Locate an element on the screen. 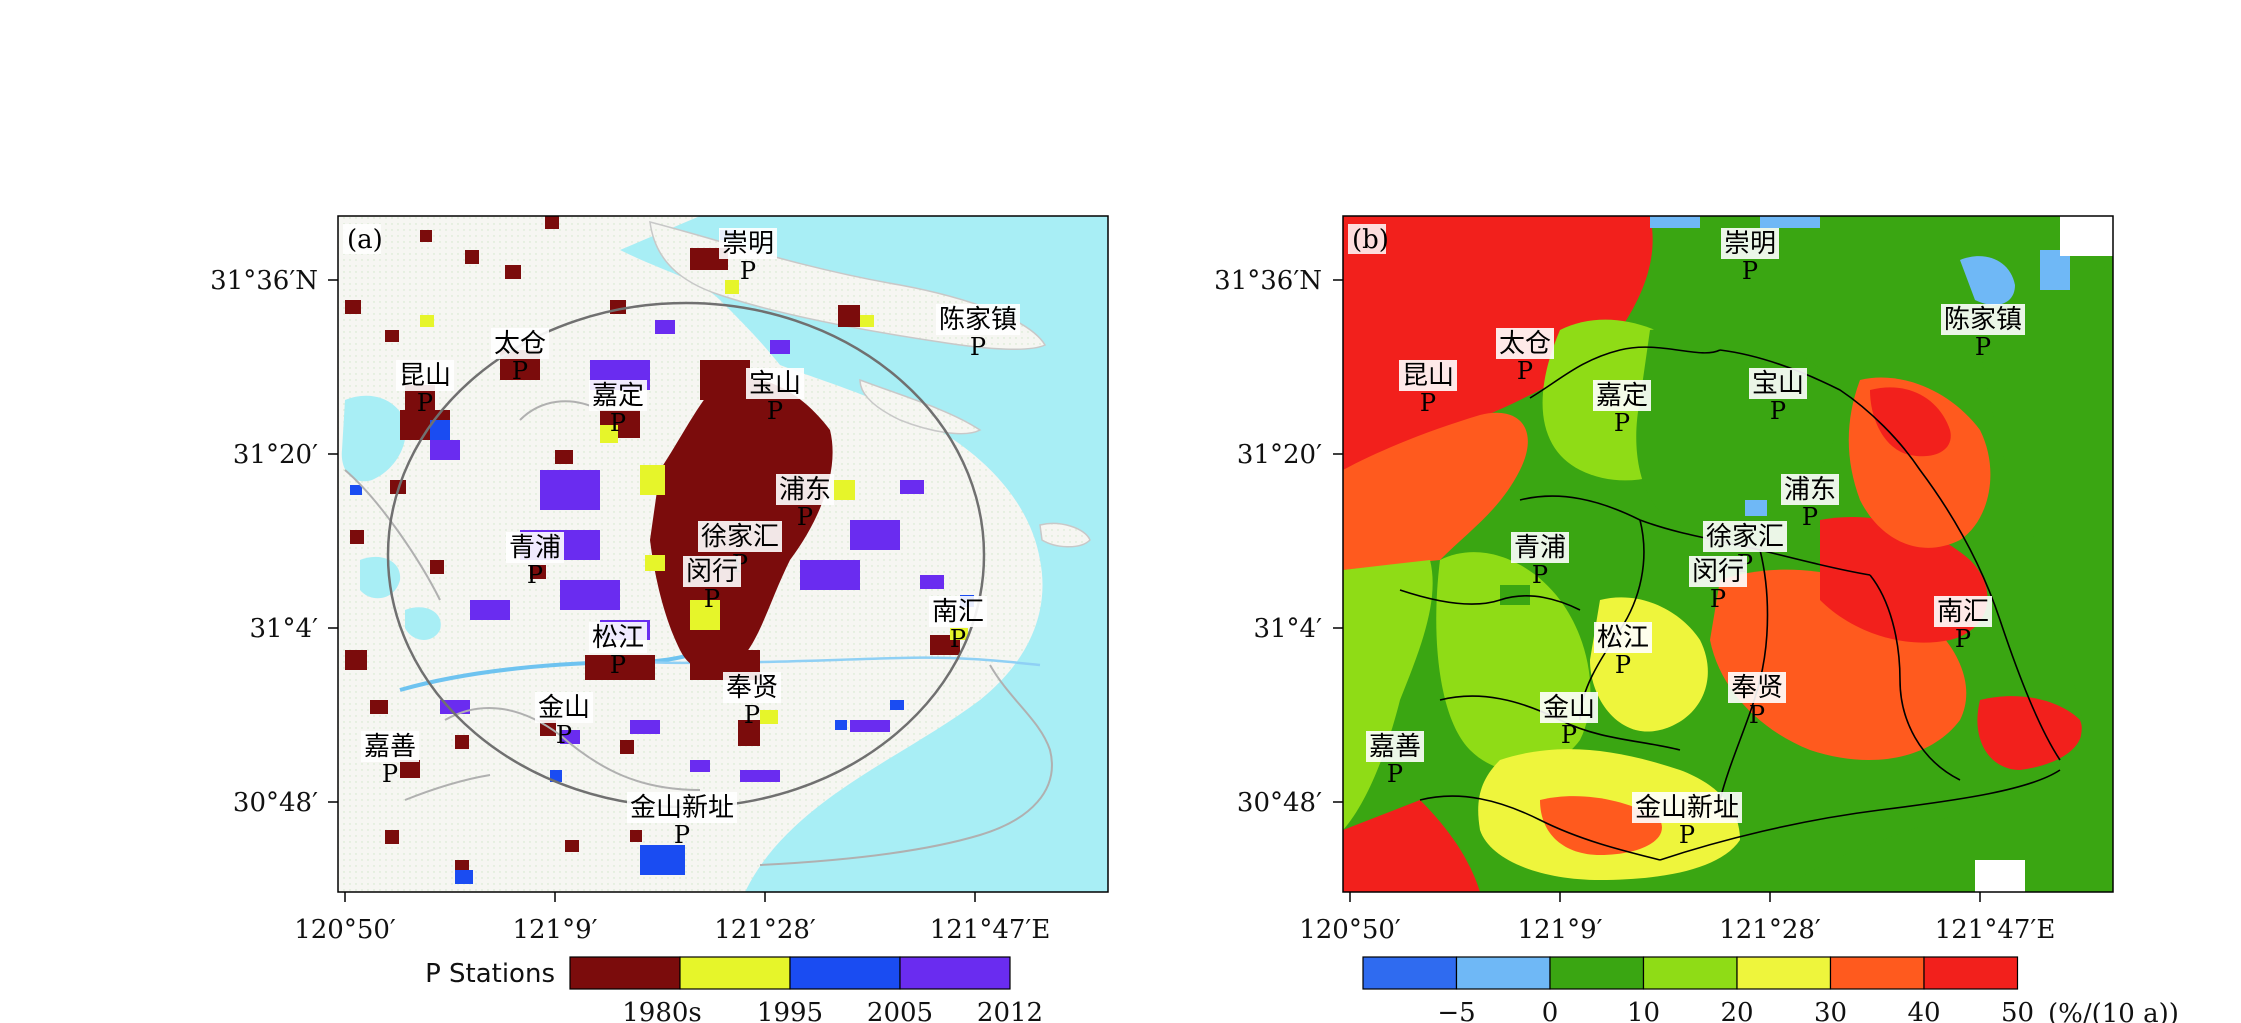 The width and height of the screenshot is (2241, 1023). b-station-name-4: 嘉定 is located at coordinates (1622, 396).